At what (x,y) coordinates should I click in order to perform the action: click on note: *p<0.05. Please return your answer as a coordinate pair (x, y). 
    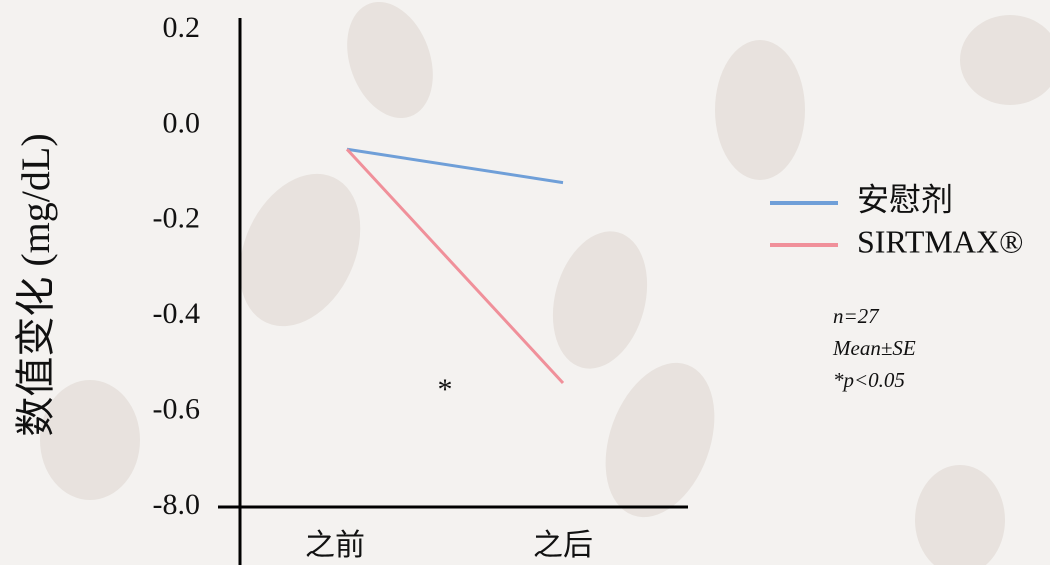
    Looking at the image, I should click on (869, 380).